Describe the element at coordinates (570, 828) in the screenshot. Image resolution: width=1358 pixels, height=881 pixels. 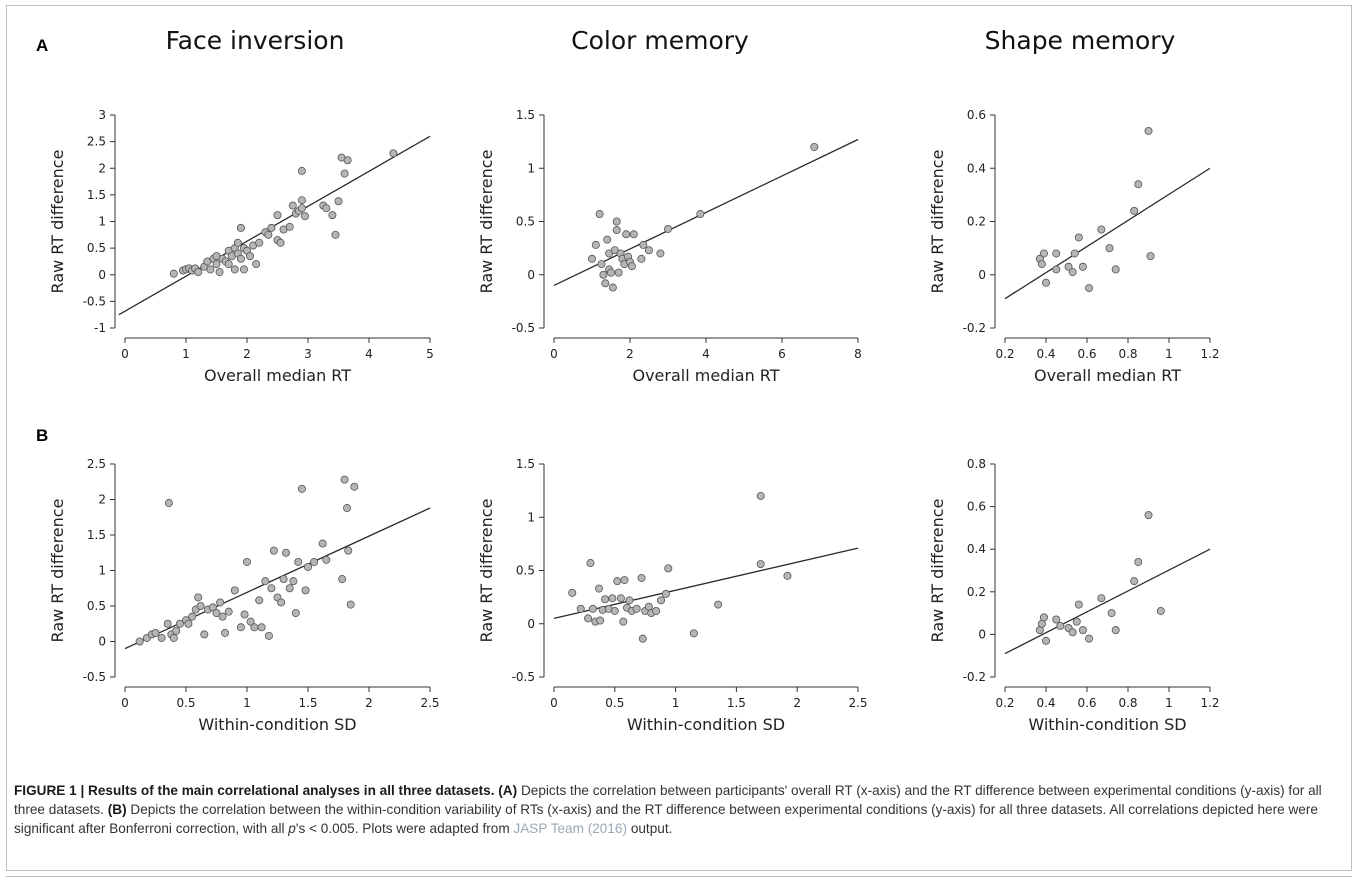
I see `caption-reference-link: JASP Team (2016)` at that location.